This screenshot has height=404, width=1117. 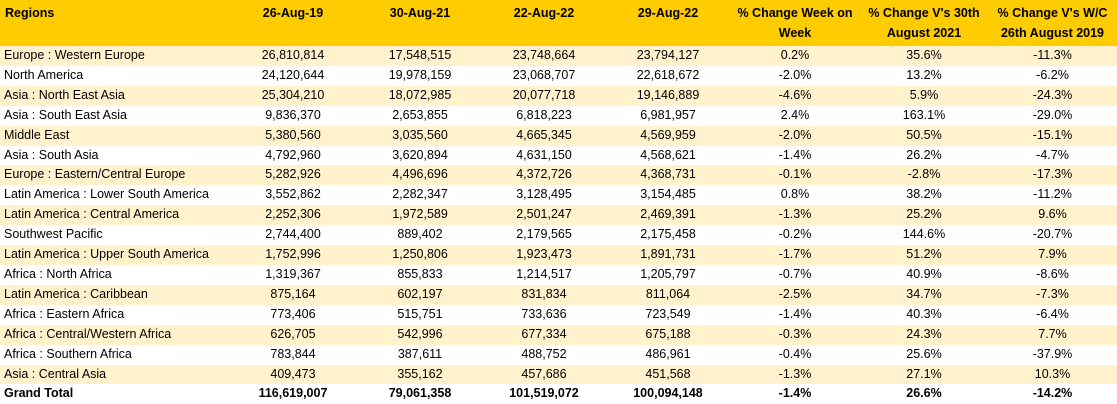 I want to click on cell-region: Asia : Central Asia, so click(x=55, y=373).